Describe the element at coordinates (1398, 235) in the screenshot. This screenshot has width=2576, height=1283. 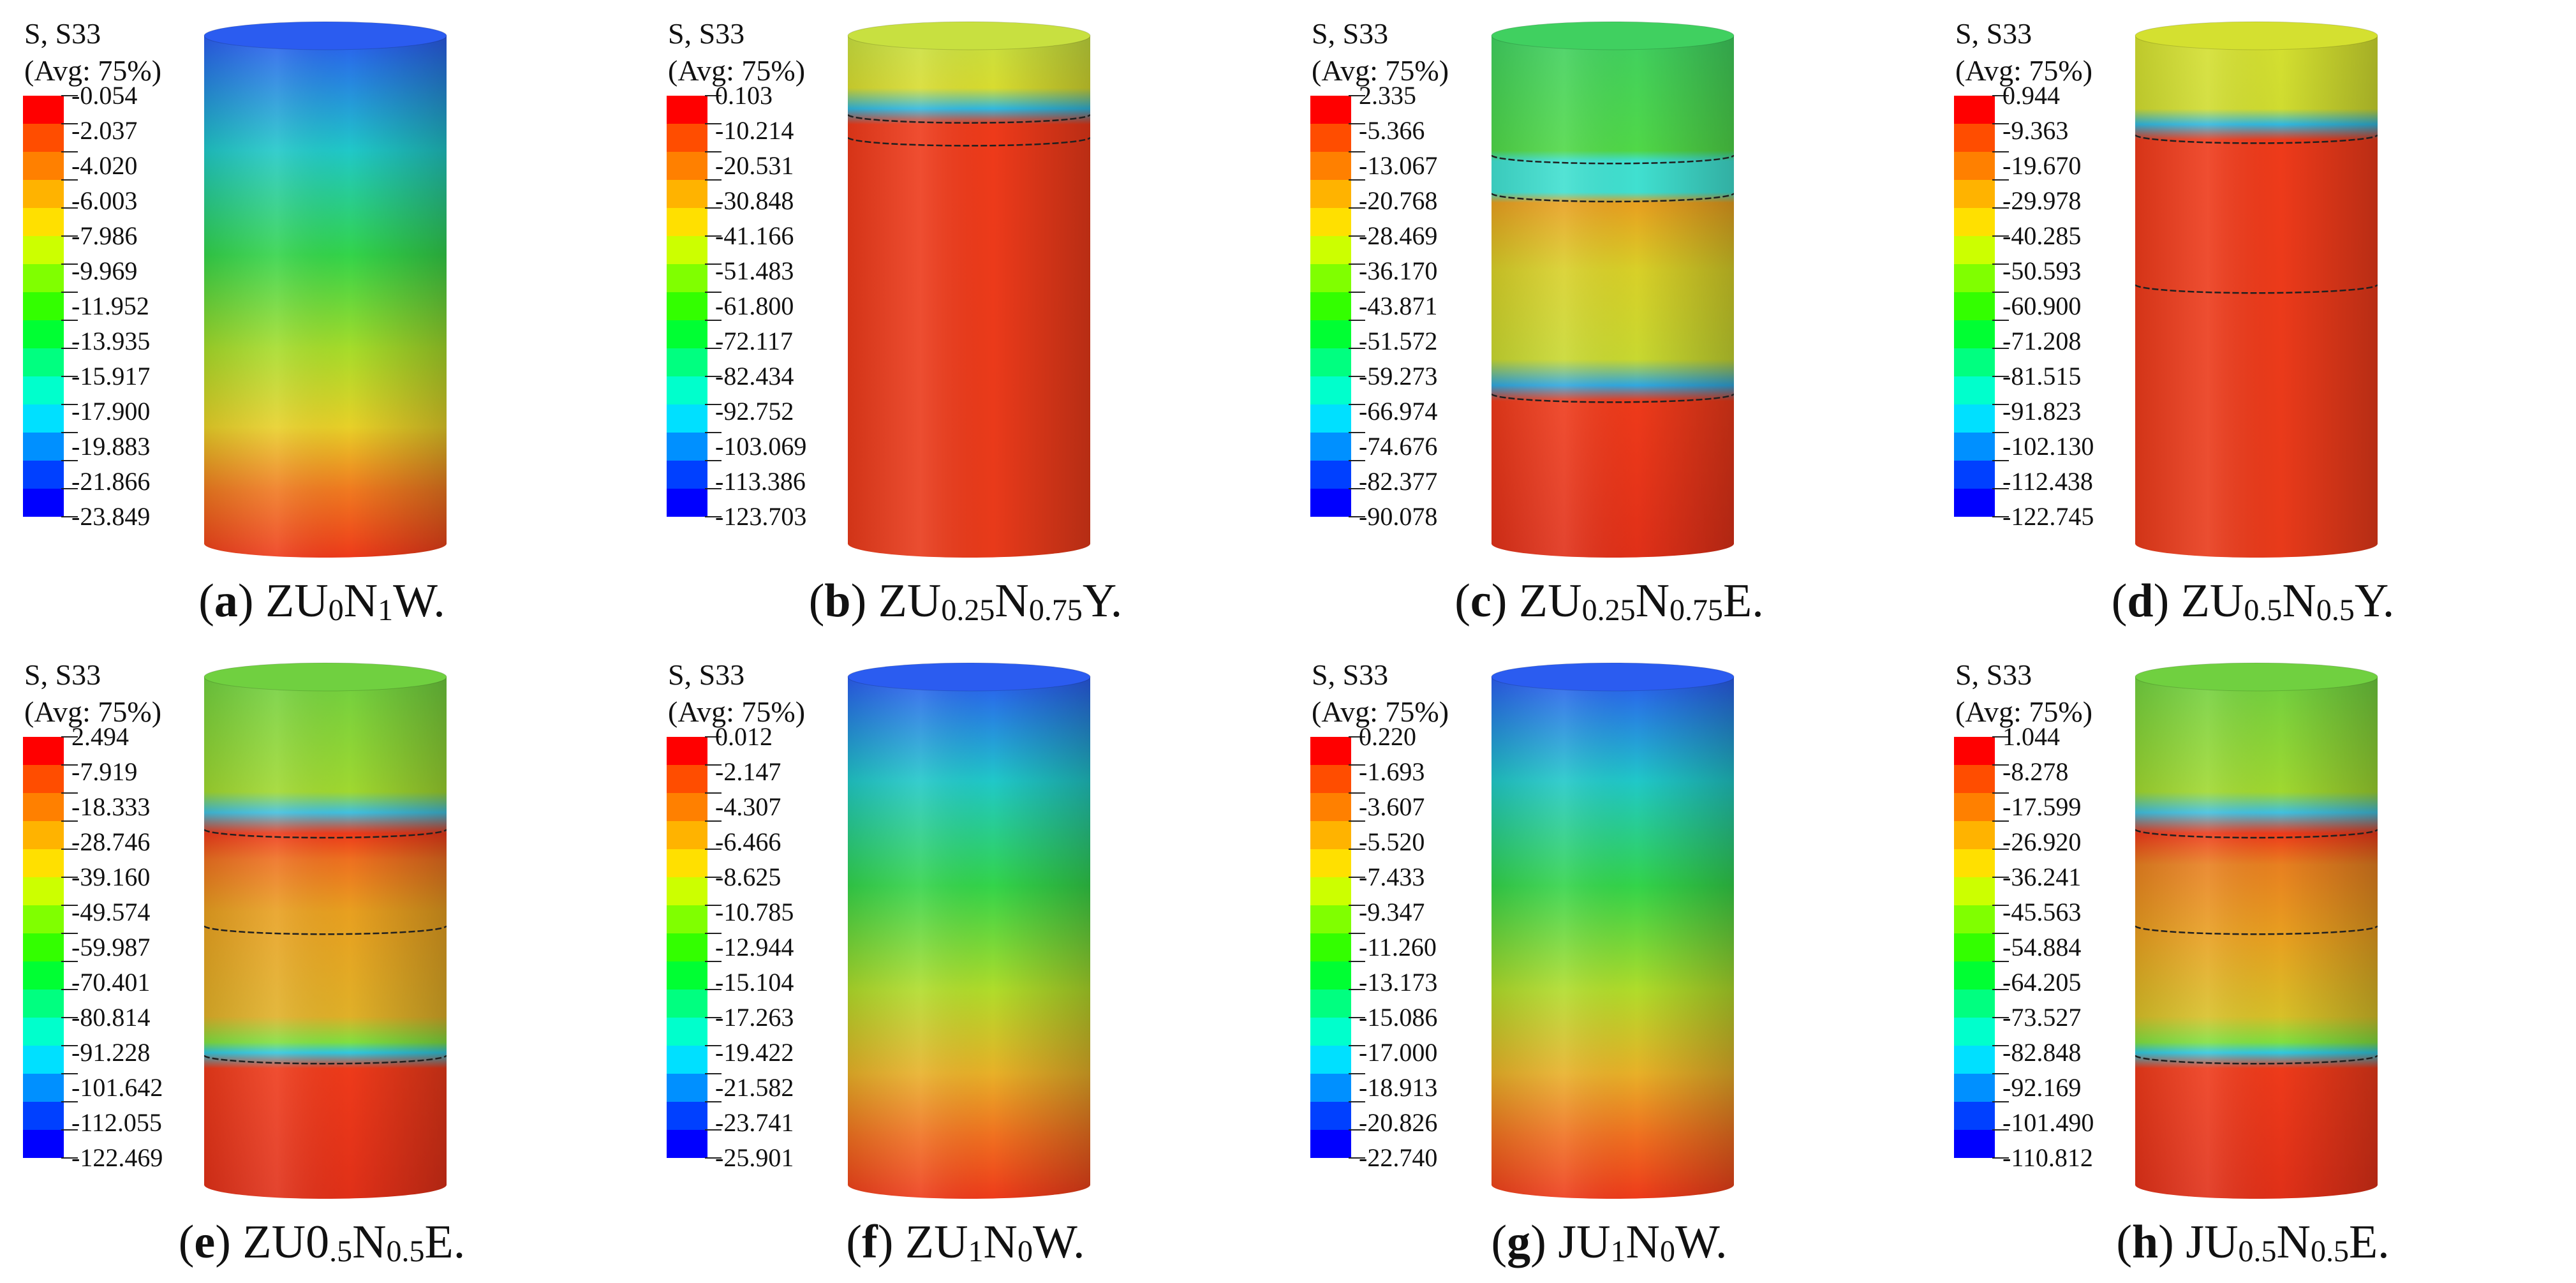
I see `legend-value: -28.469` at that location.